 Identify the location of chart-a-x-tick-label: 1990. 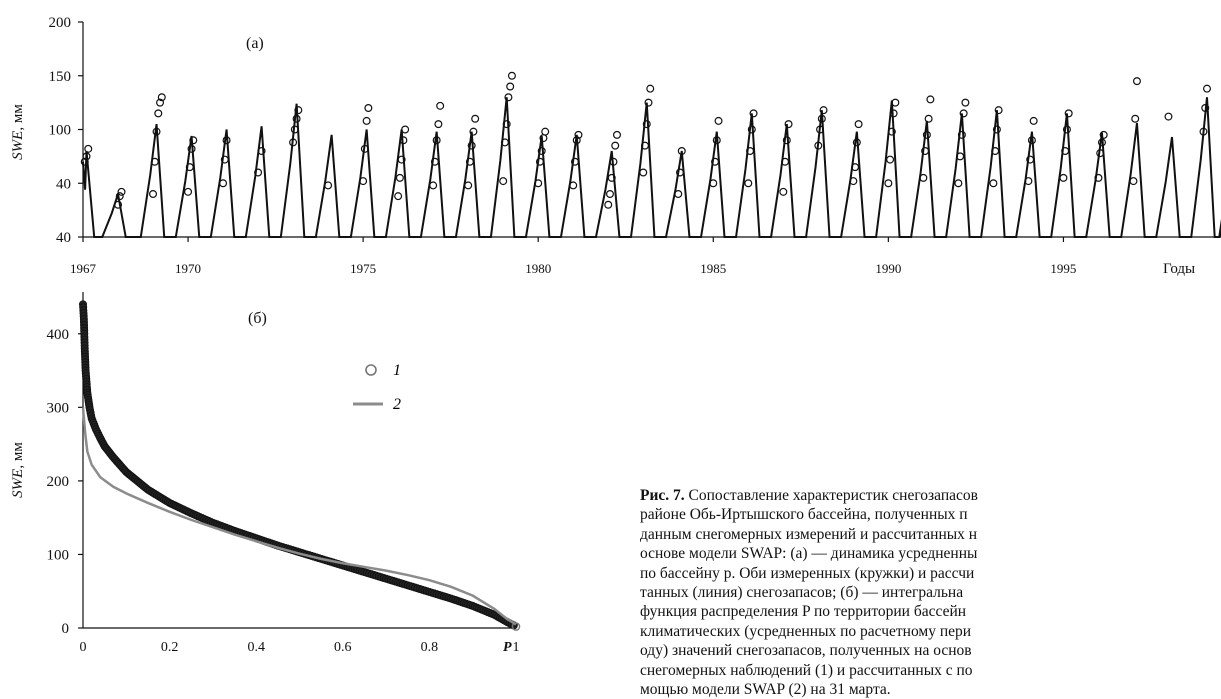
(888, 268).